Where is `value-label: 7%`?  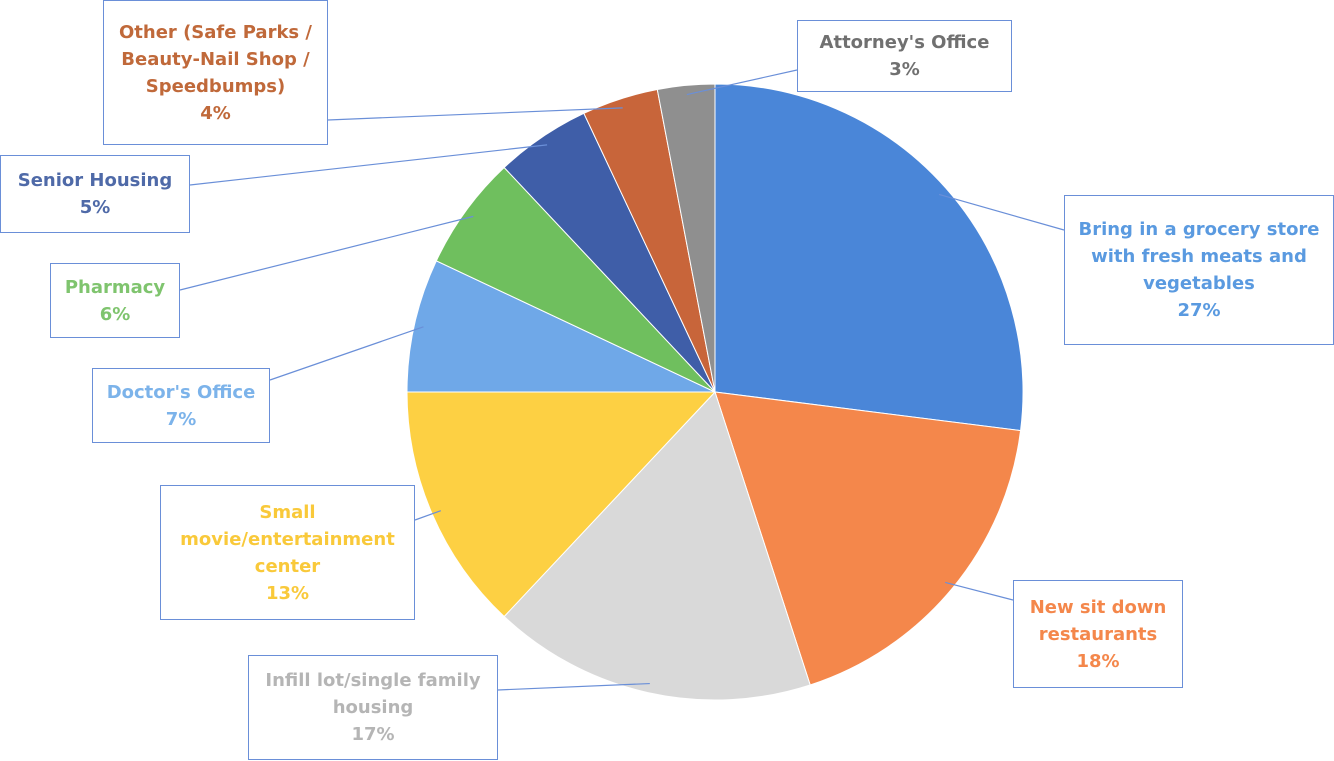 value-label: 7% is located at coordinates (181, 419).